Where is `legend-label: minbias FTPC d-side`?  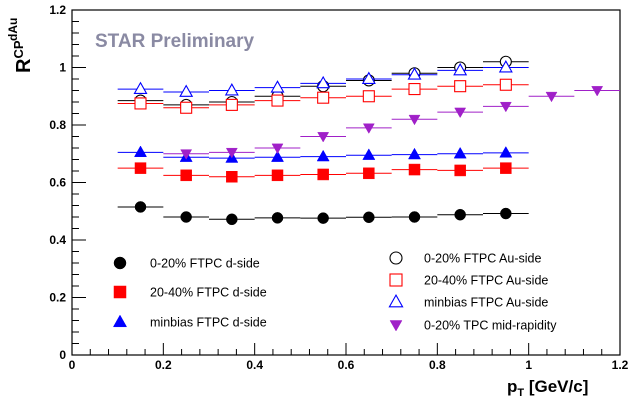 legend-label: minbias FTPC d-side is located at coordinates (208, 323).